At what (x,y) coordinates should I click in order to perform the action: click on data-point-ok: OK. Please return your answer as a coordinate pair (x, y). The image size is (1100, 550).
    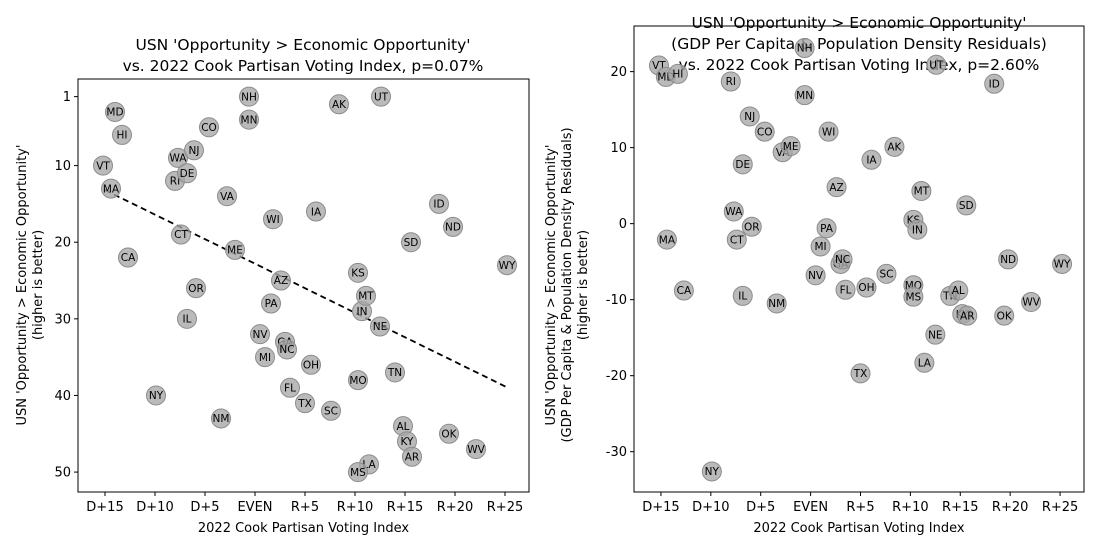
    Looking at the image, I should click on (1004, 315).